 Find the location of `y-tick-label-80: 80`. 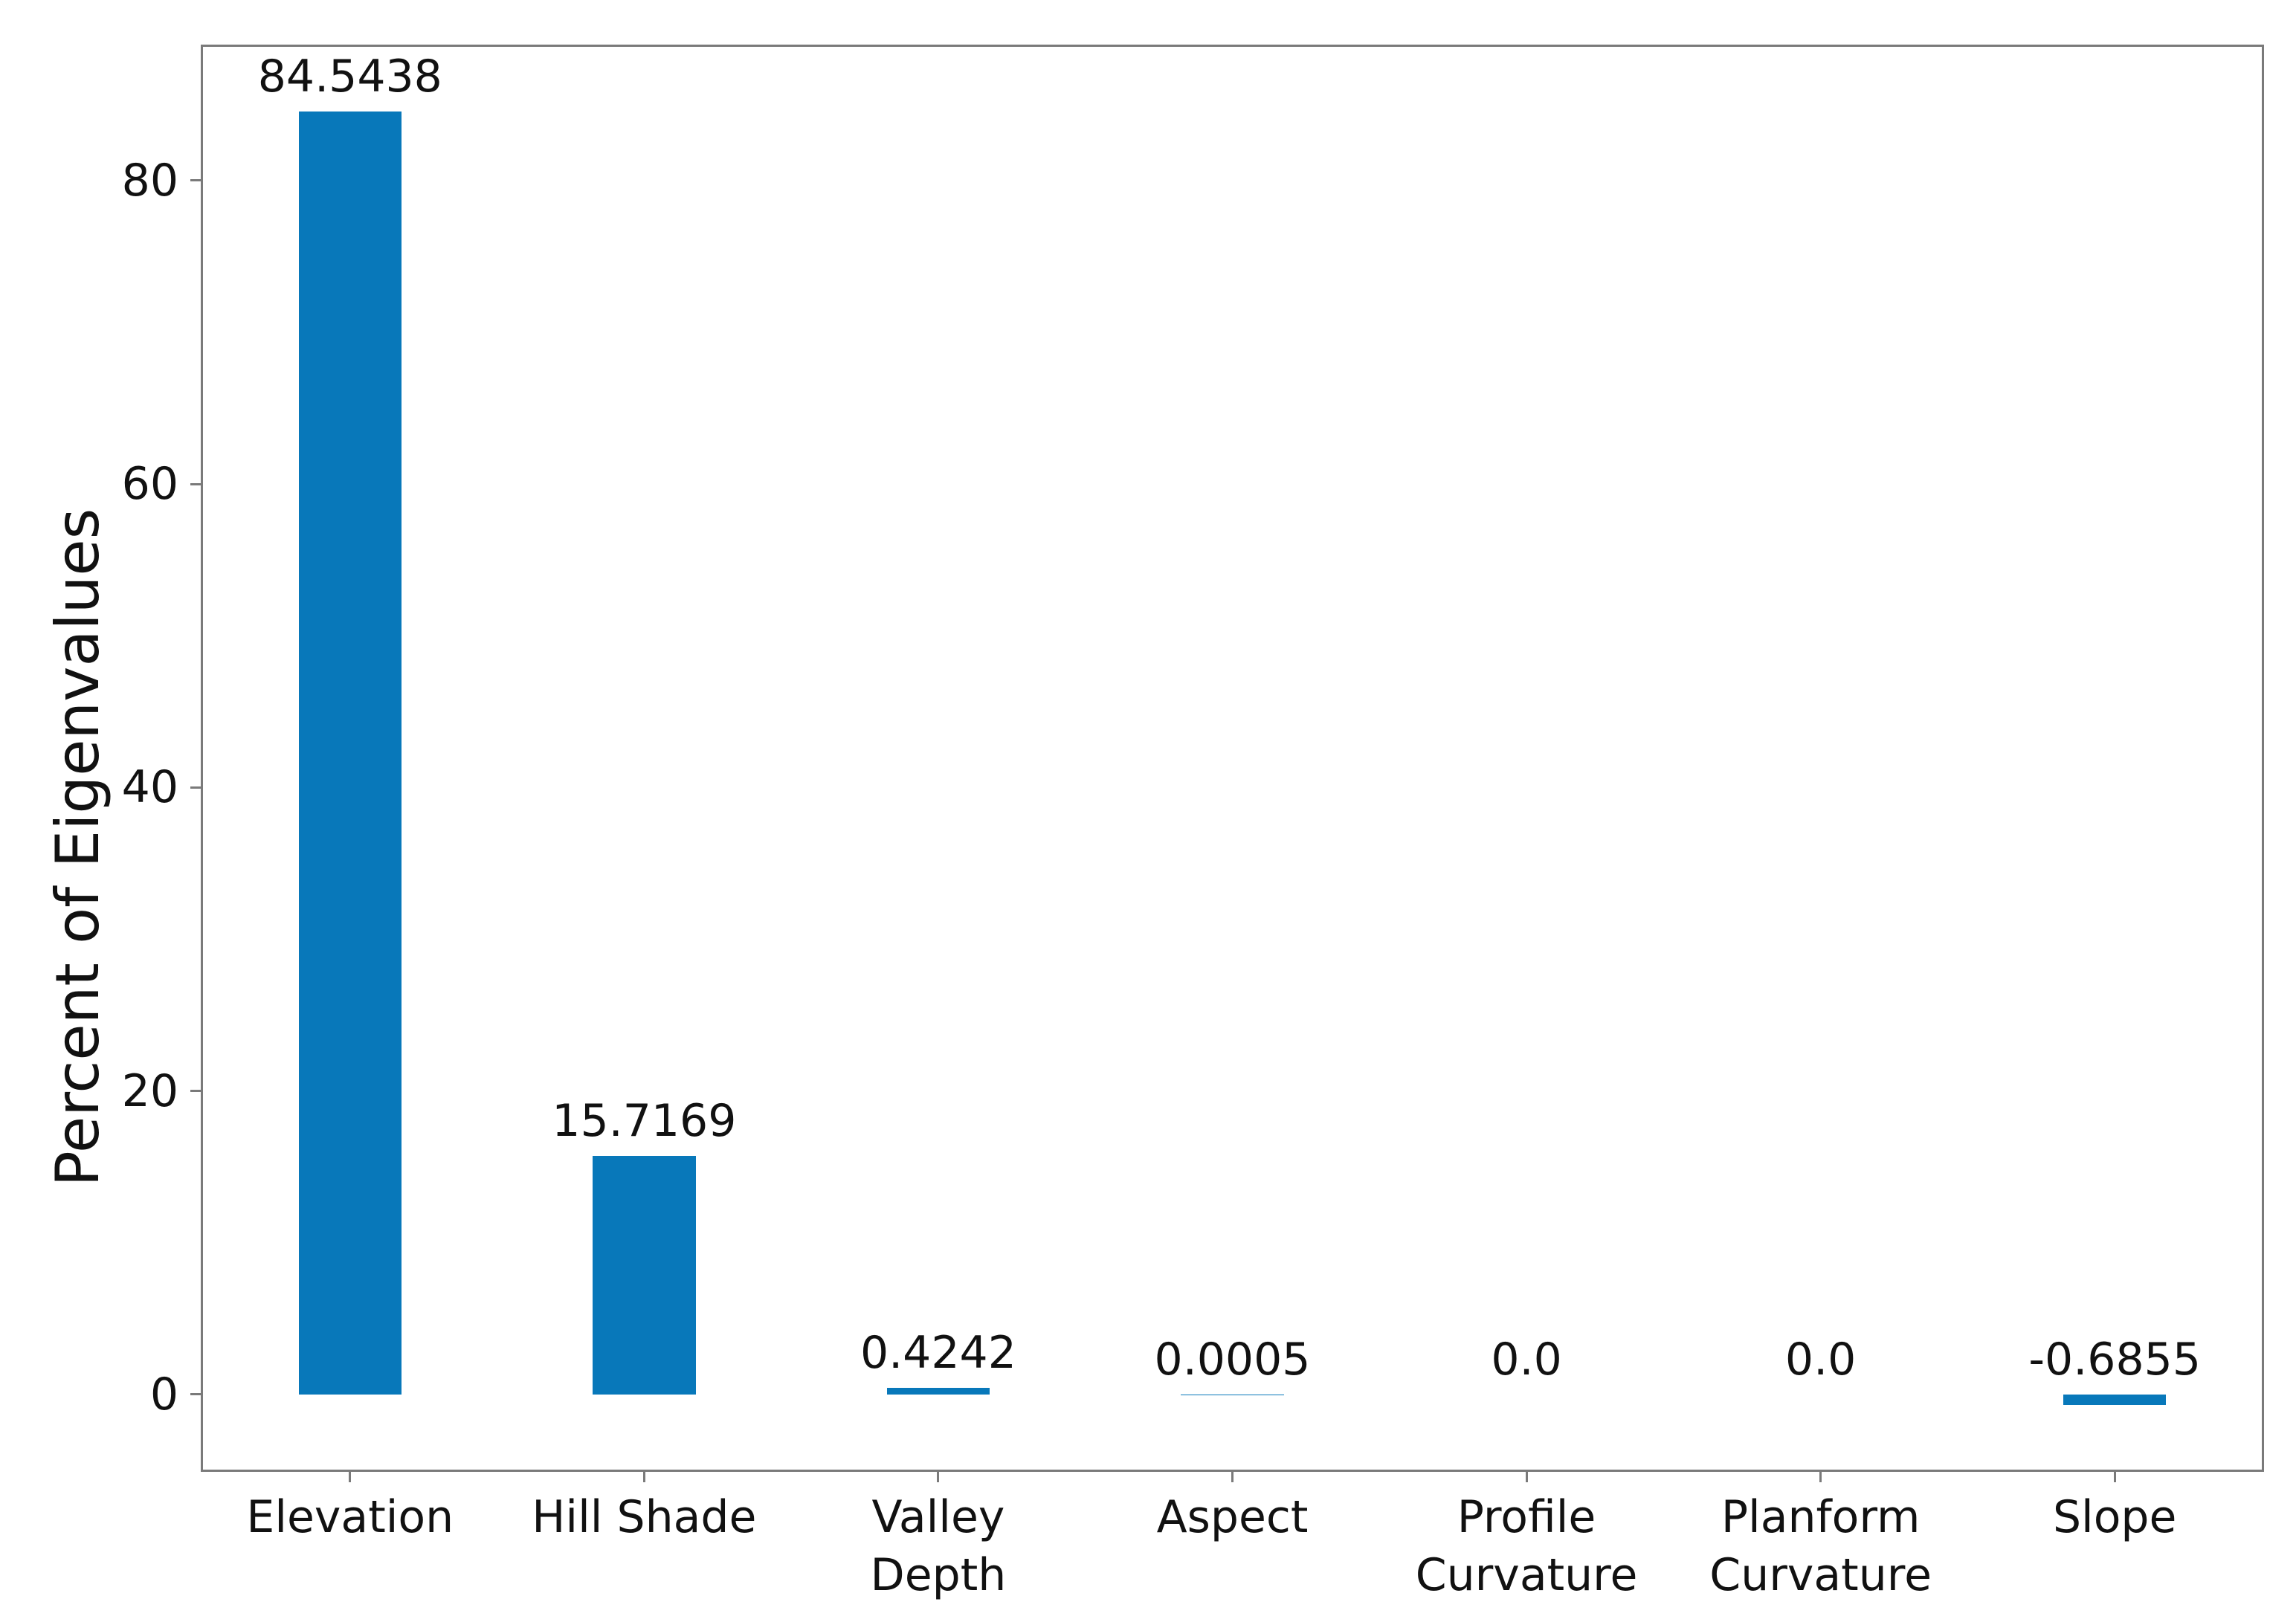

y-tick-label-80: 80 is located at coordinates (149, 180).